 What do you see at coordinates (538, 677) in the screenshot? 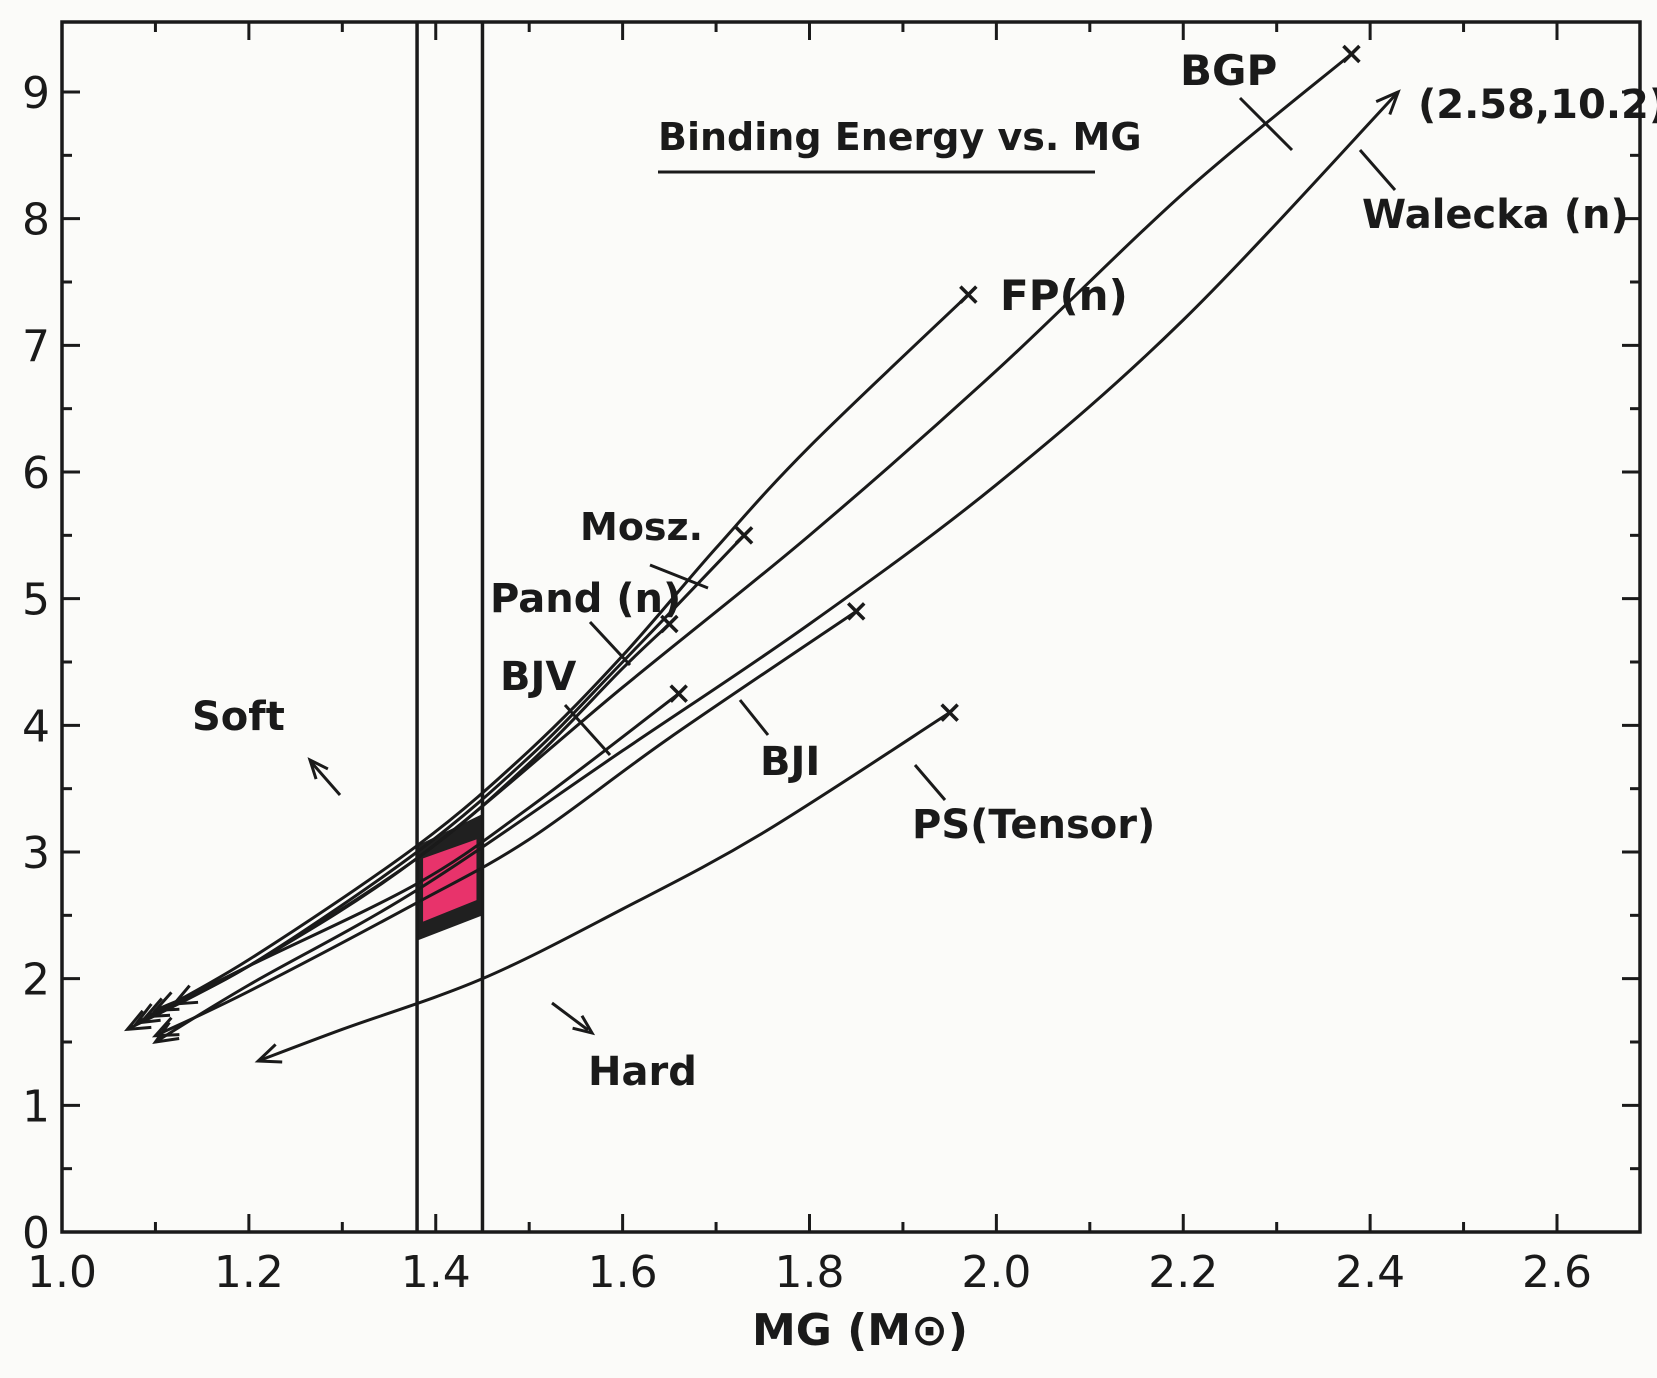
I see `series-label-bjv: BJⅤ` at bounding box center [538, 677].